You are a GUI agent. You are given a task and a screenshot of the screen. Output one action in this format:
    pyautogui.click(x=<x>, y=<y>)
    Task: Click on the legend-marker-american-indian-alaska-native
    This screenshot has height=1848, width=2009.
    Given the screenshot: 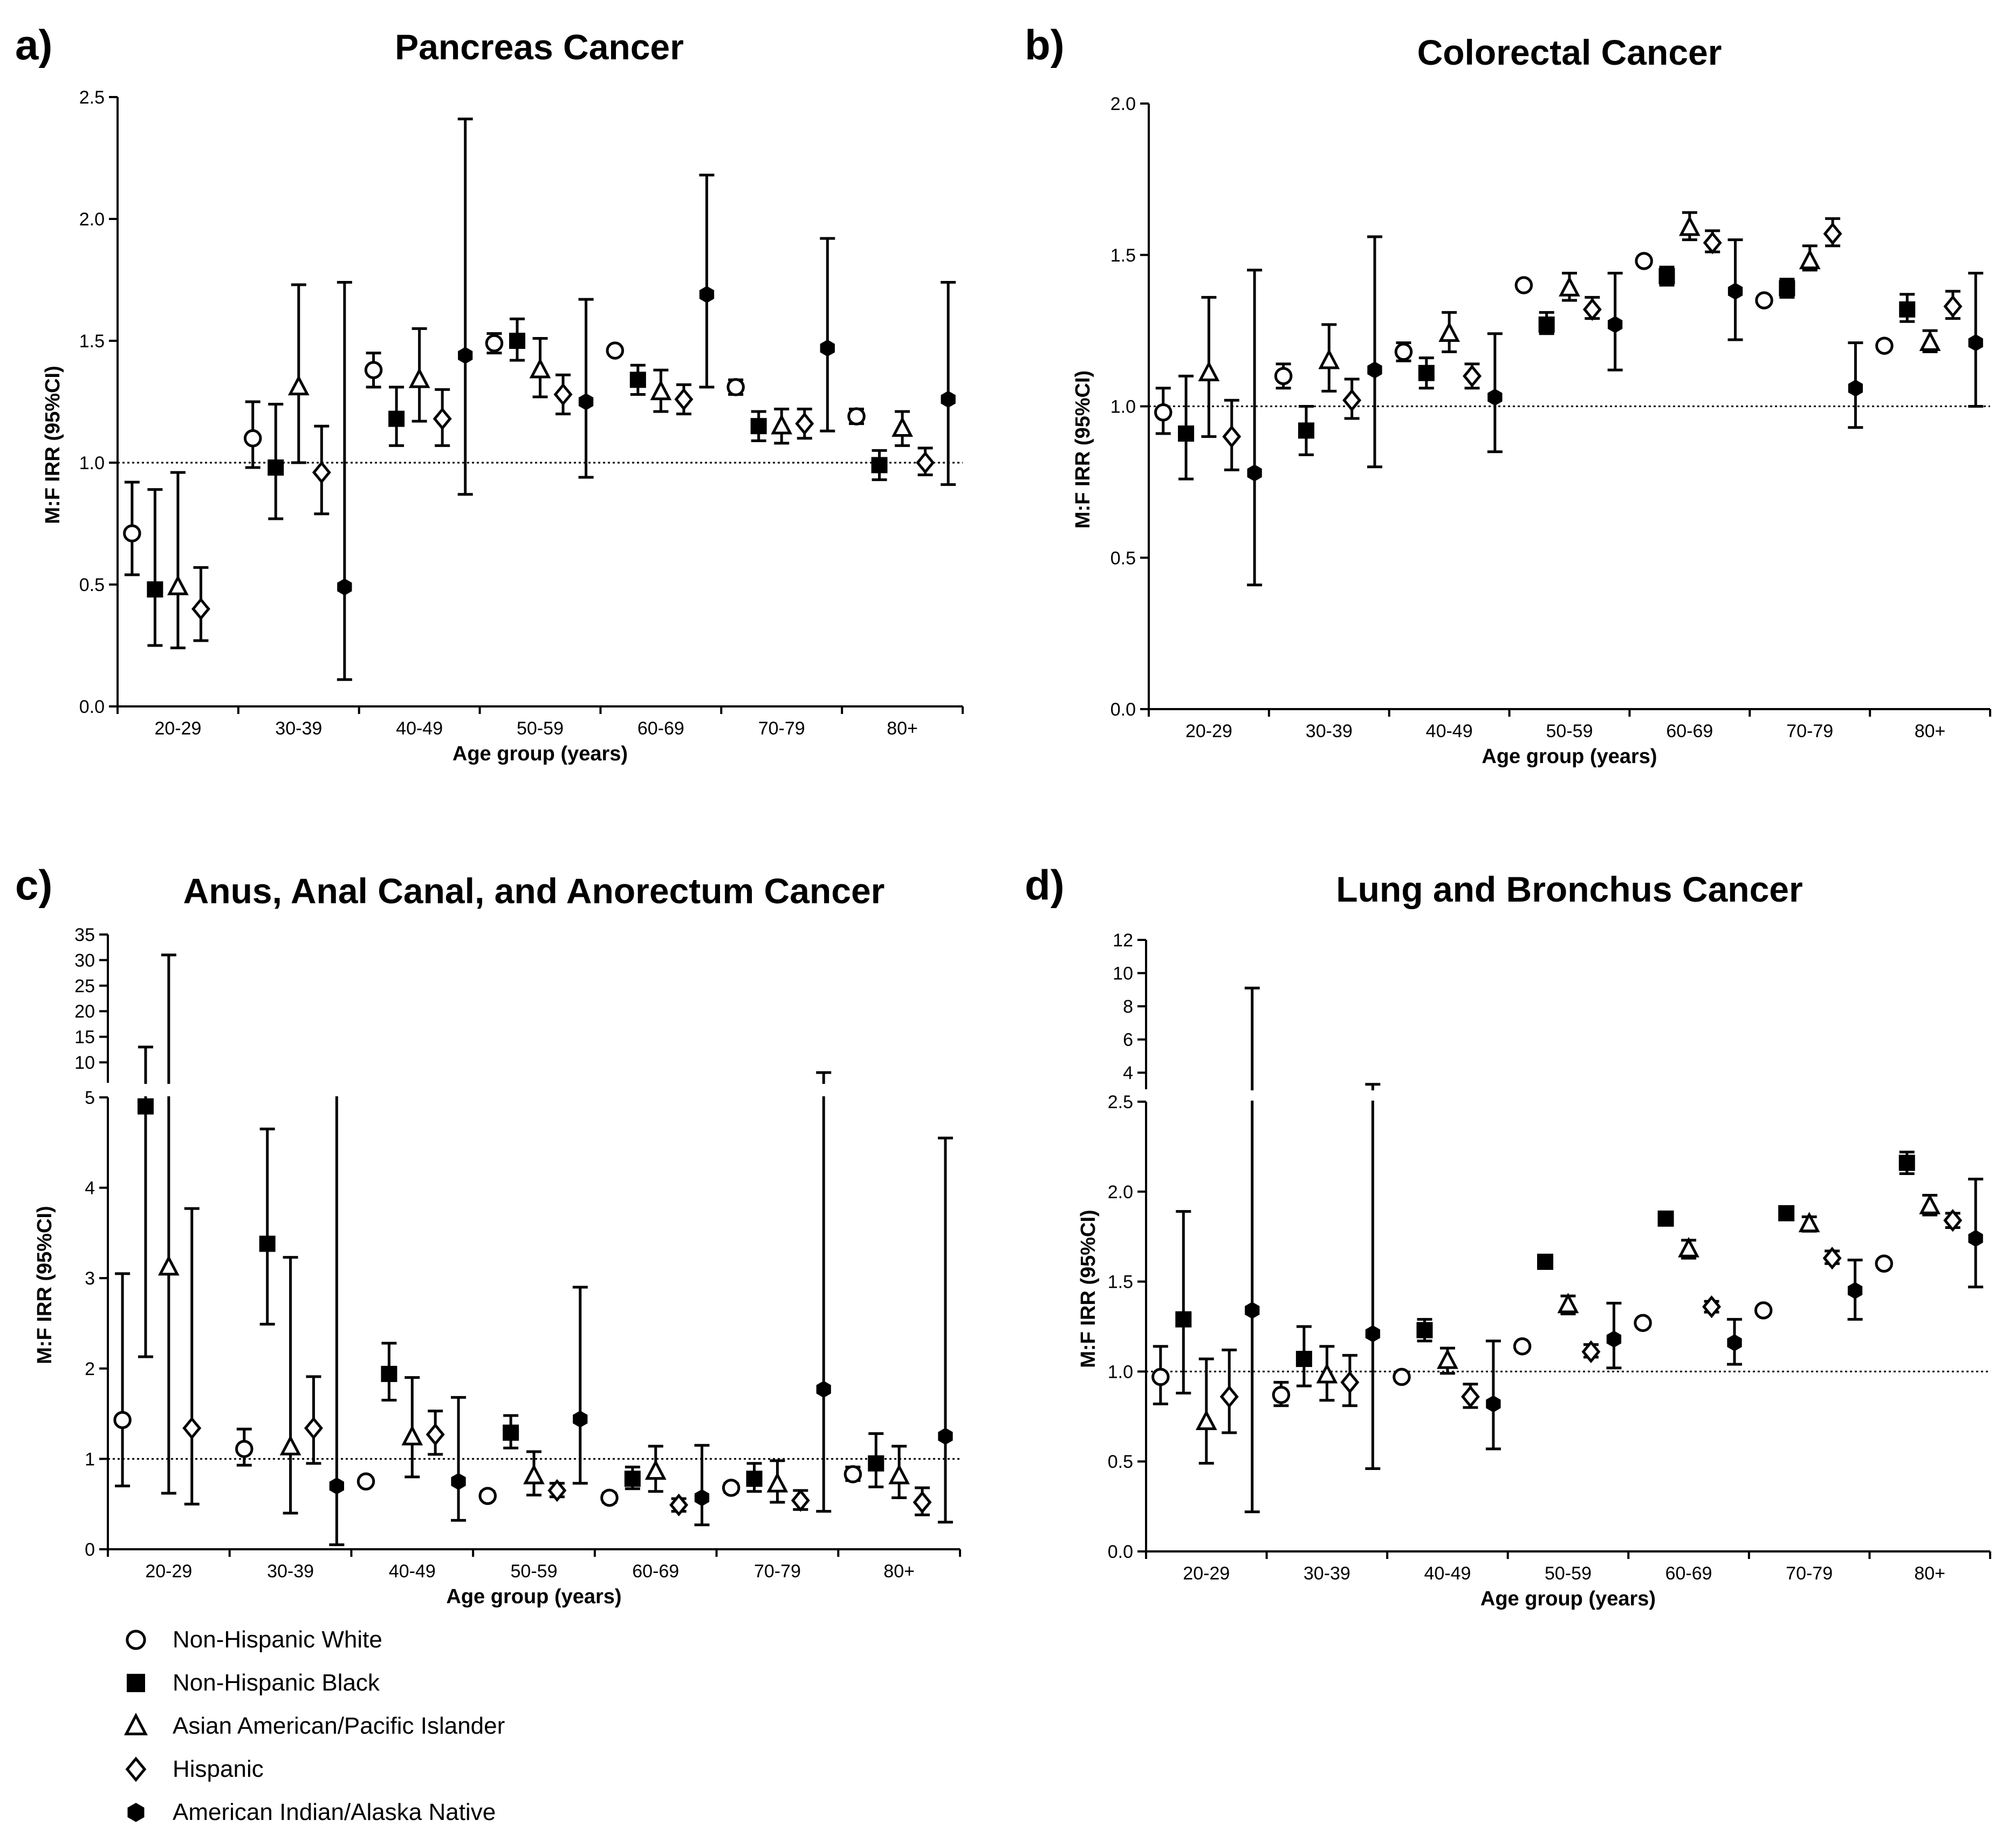 What is the action you would take?
    pyautogui.click(x=136, y=1812)
    